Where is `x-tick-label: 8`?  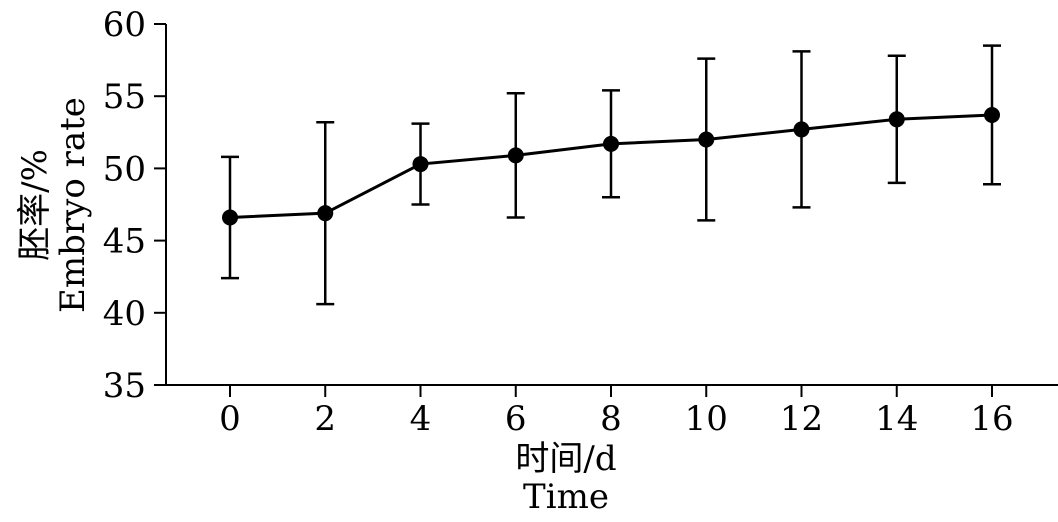
x-tick-label: 8 is located at coordinates (611, 419).